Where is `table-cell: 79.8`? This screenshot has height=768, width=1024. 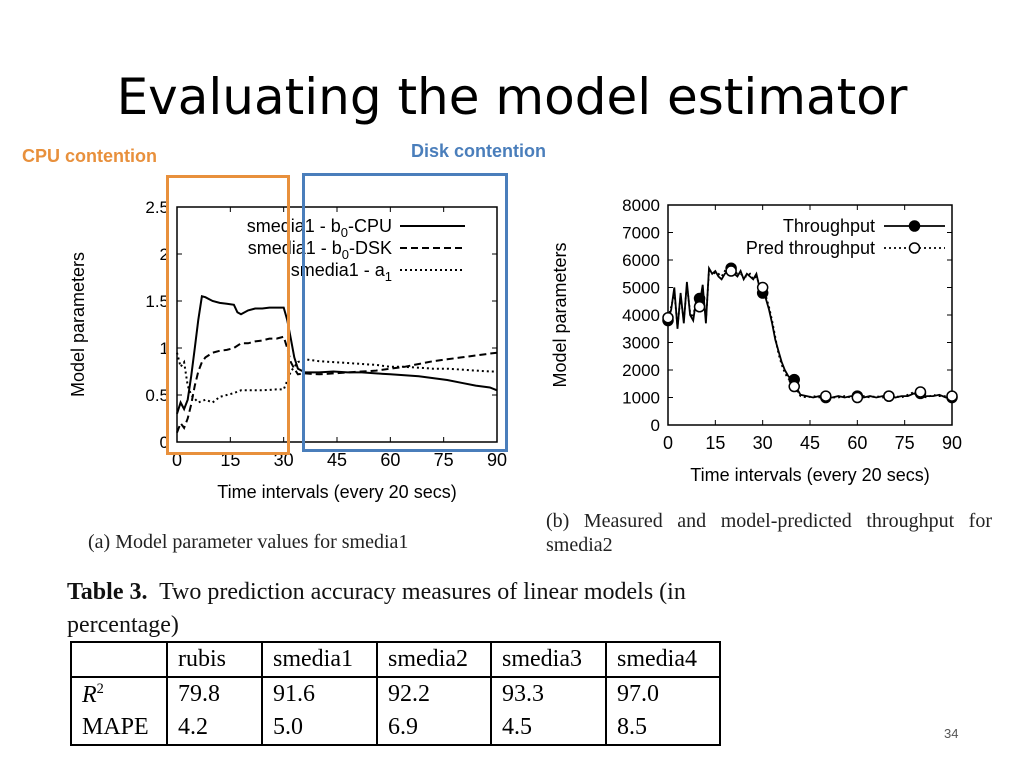 table-cell: 79.8 is located at coordinates (214, 694).